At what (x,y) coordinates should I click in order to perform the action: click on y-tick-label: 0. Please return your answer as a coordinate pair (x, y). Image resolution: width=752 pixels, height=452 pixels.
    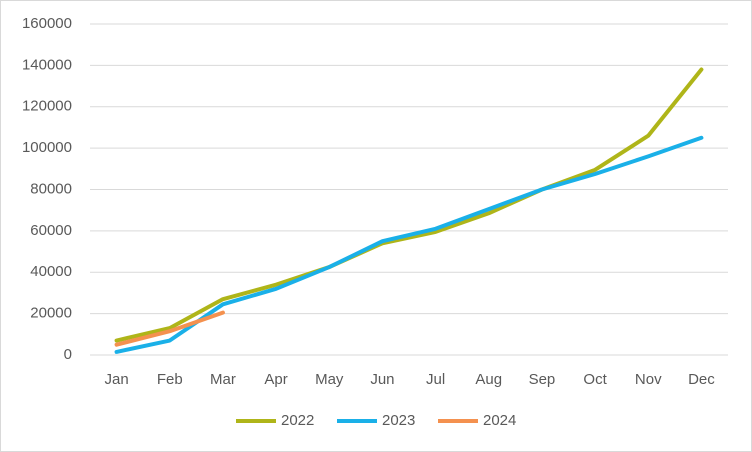
    Looking at the image, I should click on (68, 354).